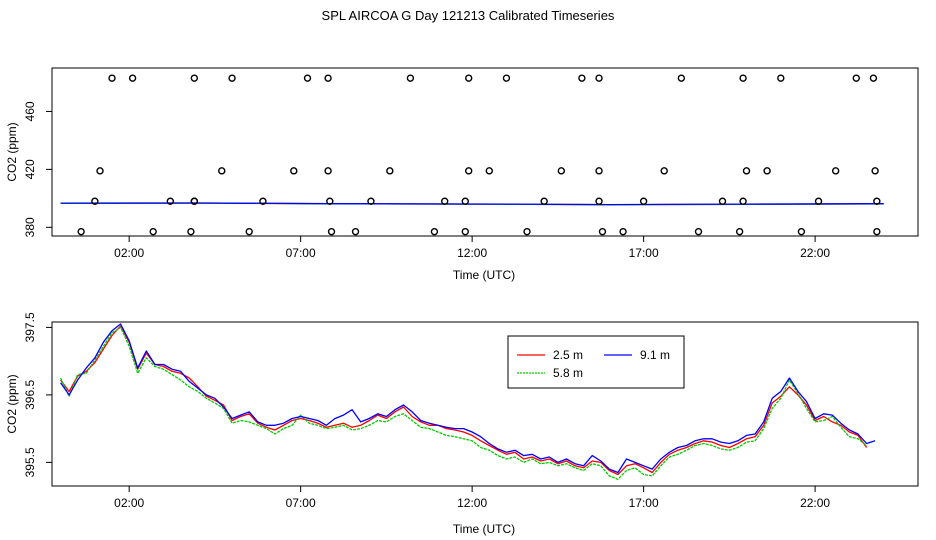 Image resolution: width=936 pixels, height=540 pixels. I want to click on top-y-axis-label: CO2 (ppm), so click(12, 151).